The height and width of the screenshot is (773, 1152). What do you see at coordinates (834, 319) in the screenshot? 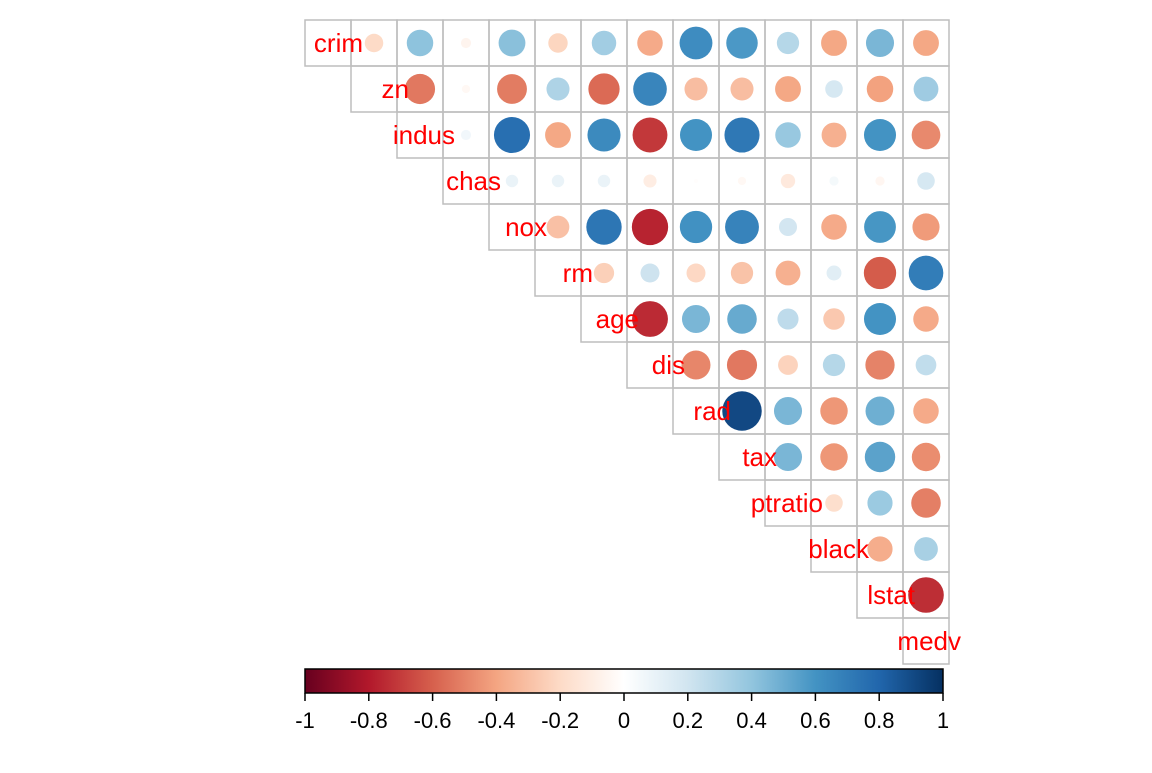
I see `corr-circle-age-black` at bounding box center [834, 319].